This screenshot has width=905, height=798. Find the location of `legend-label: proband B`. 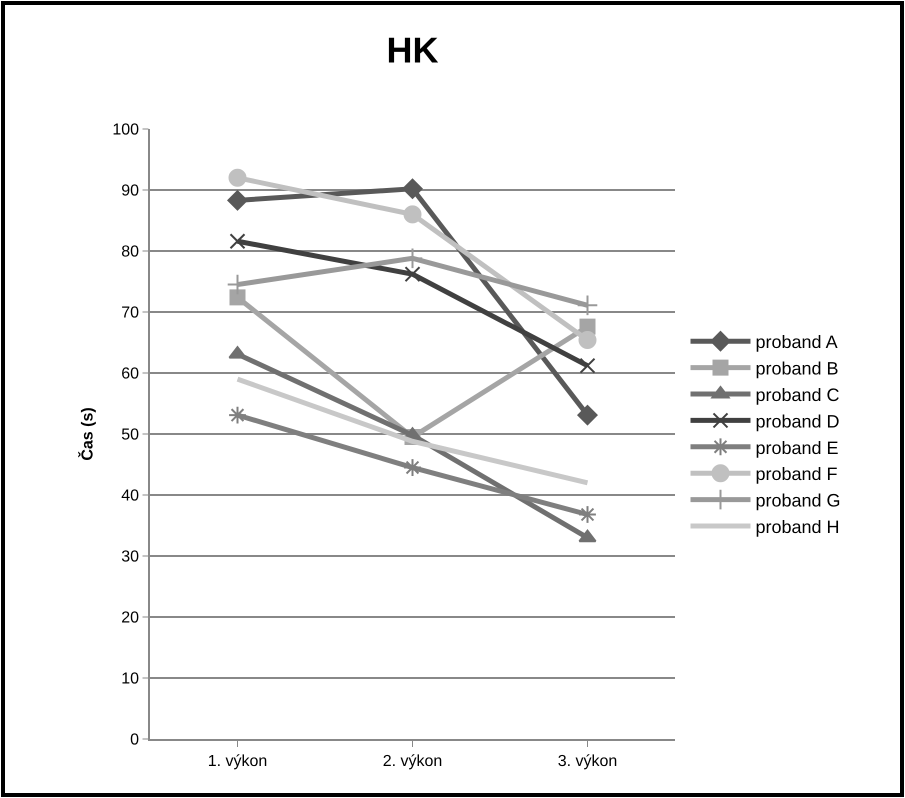

legend-label: proband B is located at coordinates (797, 368).